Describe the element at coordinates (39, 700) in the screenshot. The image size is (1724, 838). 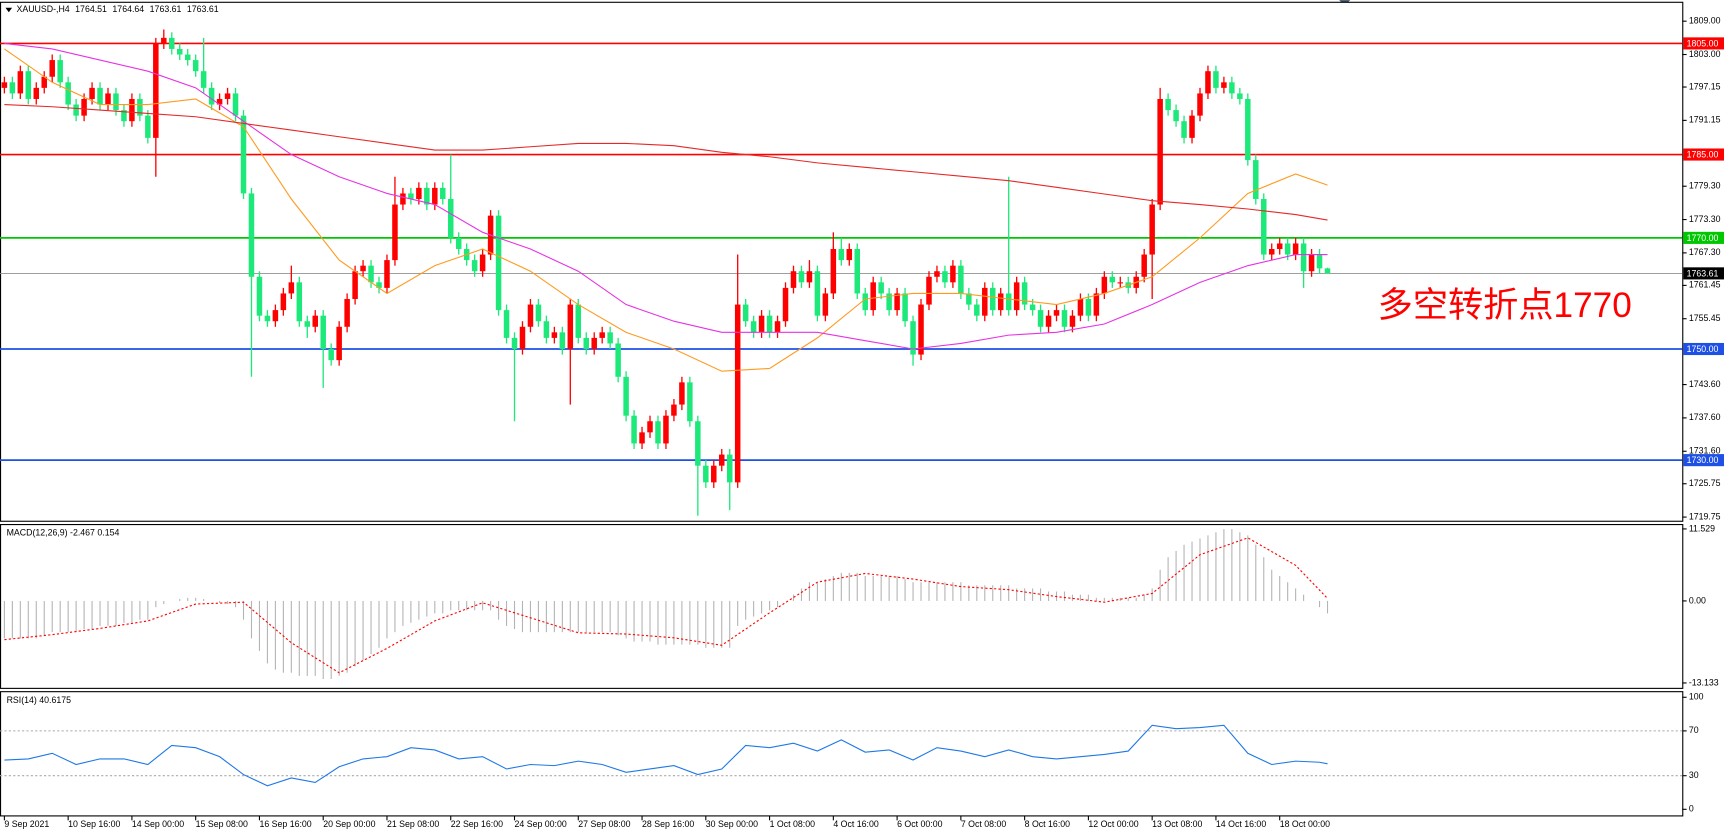
I see `indicator-title: RSI(14) 40.6175` at that location.